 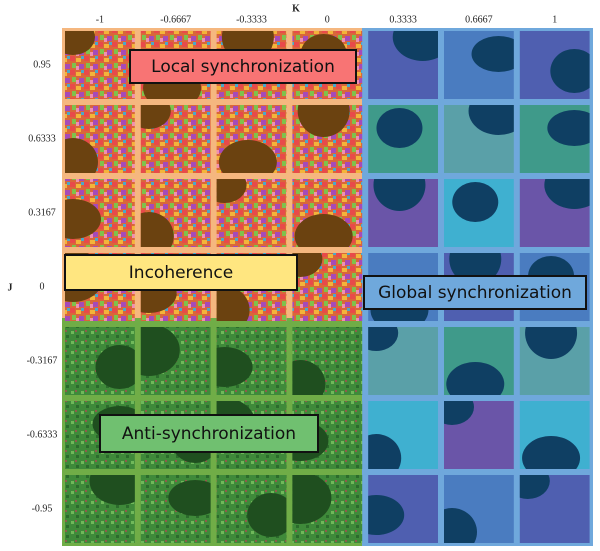 I want to click on global-box, so click(x=475, y=292).